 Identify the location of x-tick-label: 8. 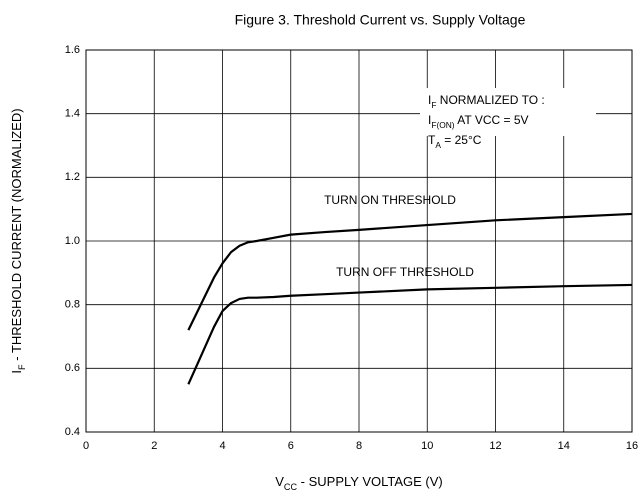
(359, 446).